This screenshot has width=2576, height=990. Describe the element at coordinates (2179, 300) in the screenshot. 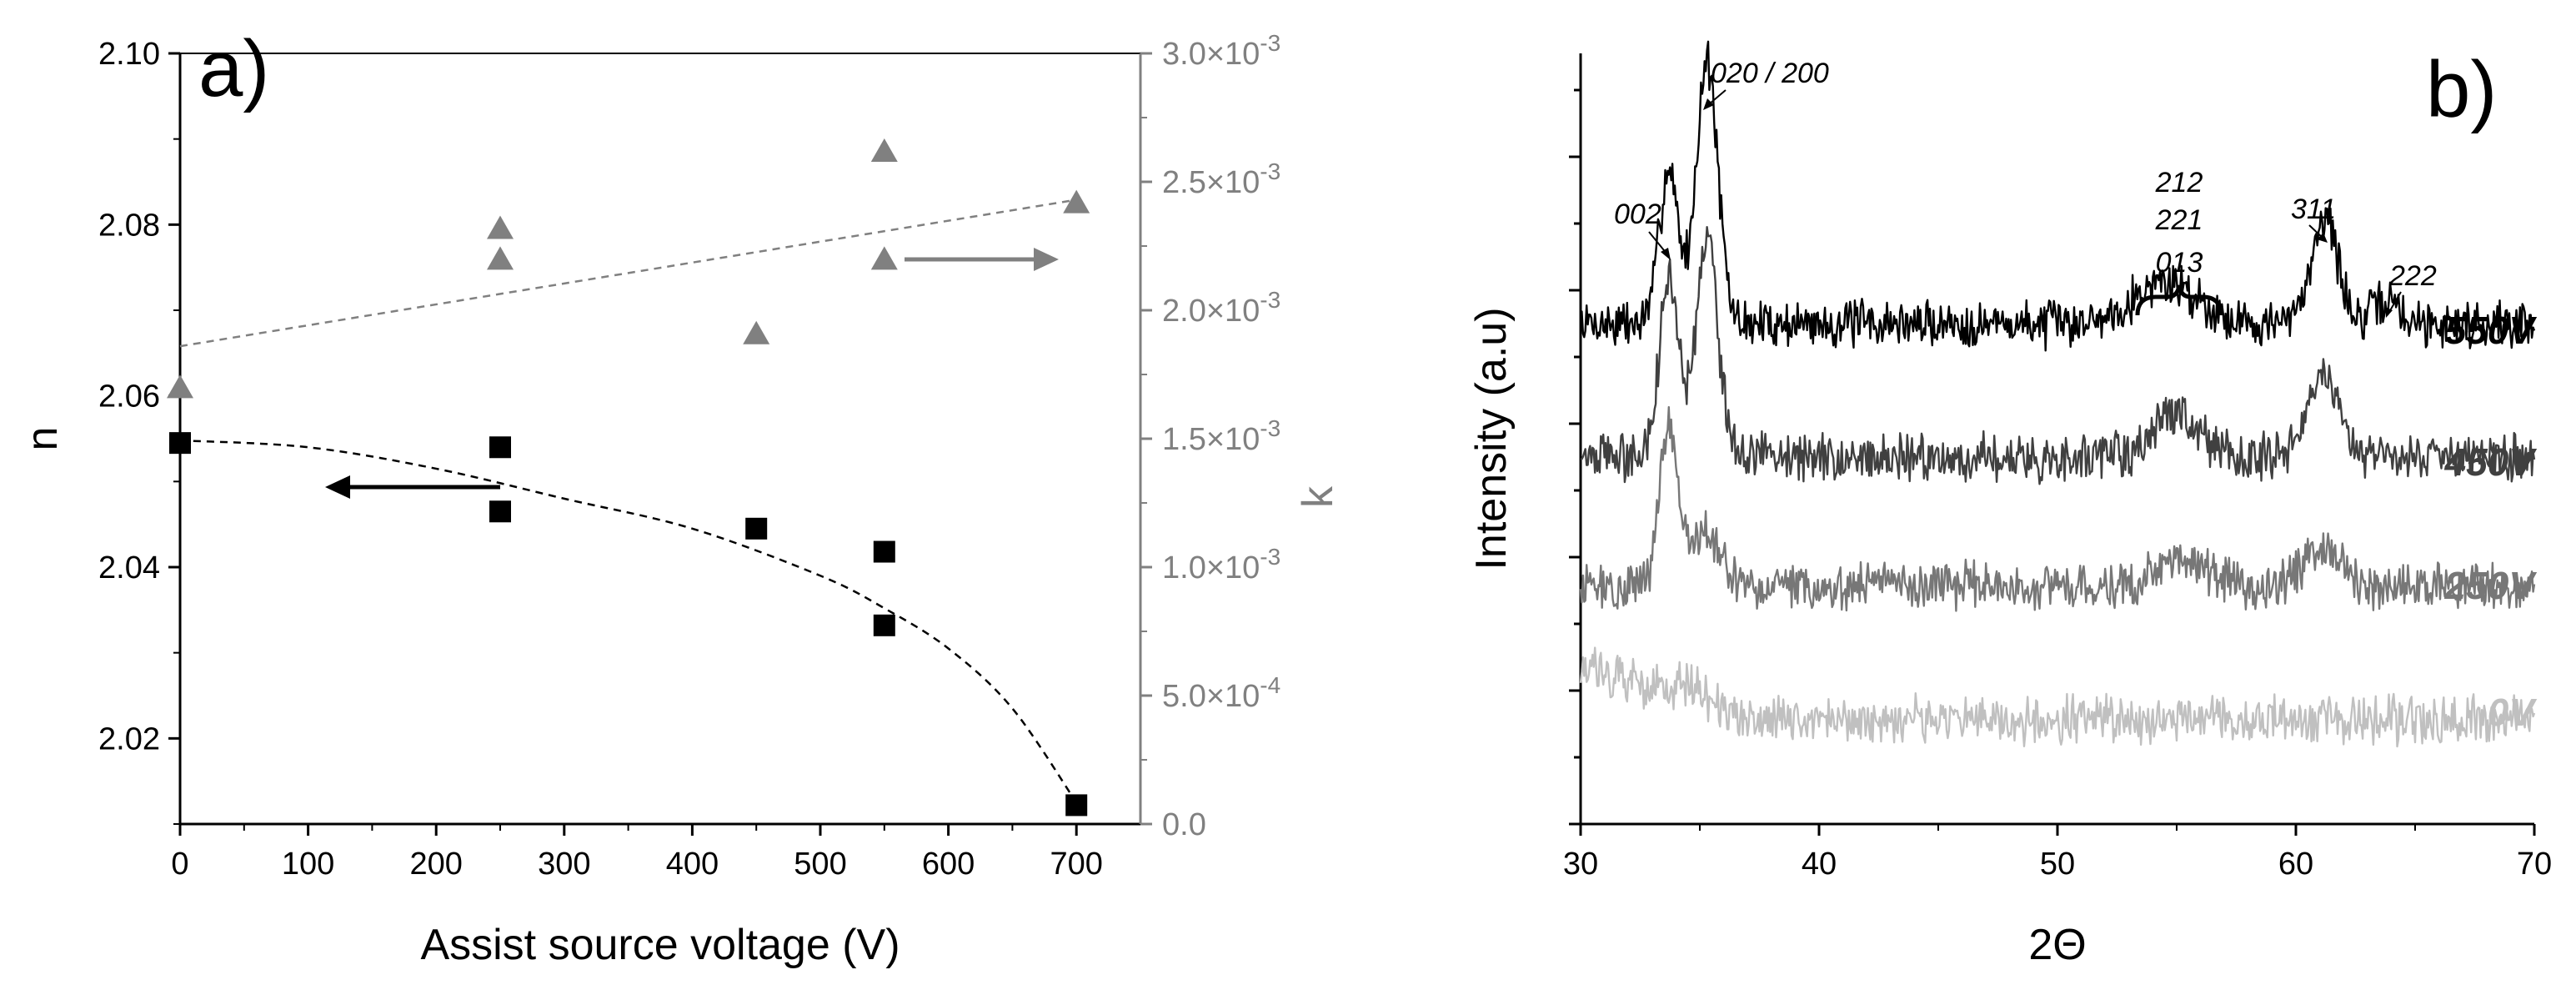

I see `brace-icon` at that location.